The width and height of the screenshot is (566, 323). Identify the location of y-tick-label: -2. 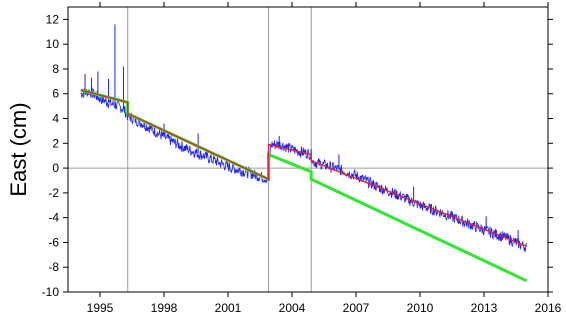
(53, 193).